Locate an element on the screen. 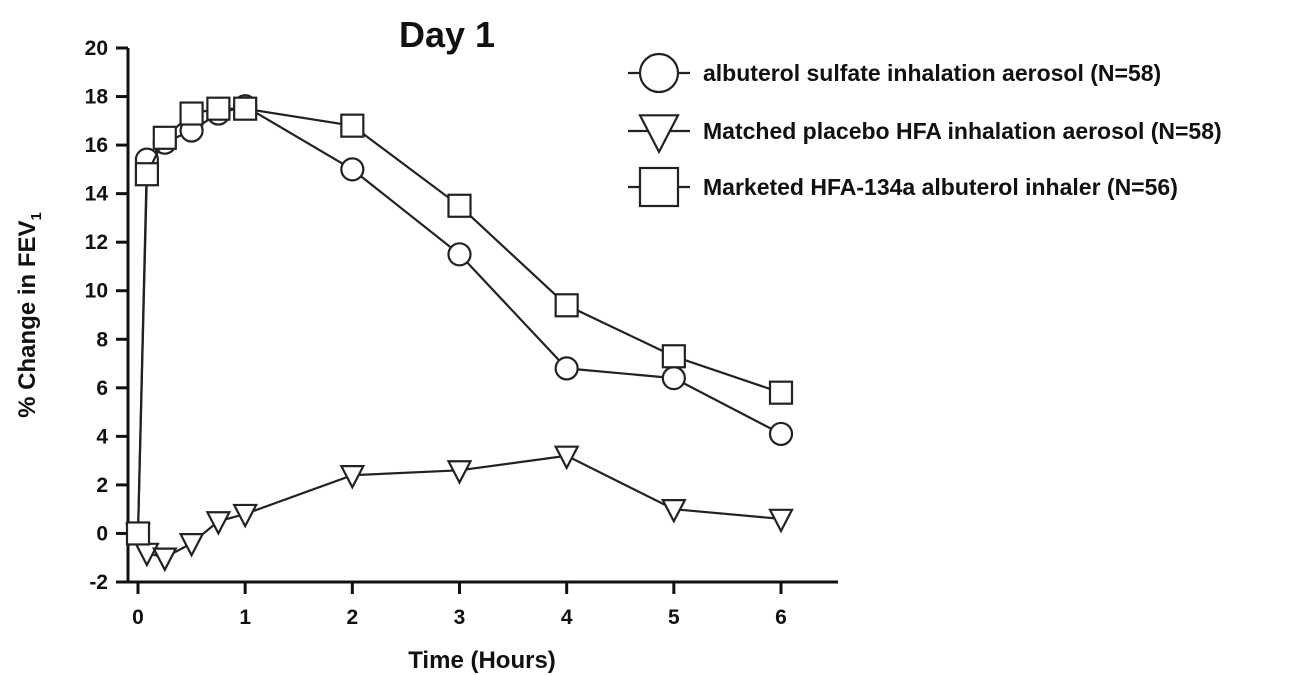 This screenshot has width=1299, height=675. y-tick-label: 10 is located at coordinates (96, 291).